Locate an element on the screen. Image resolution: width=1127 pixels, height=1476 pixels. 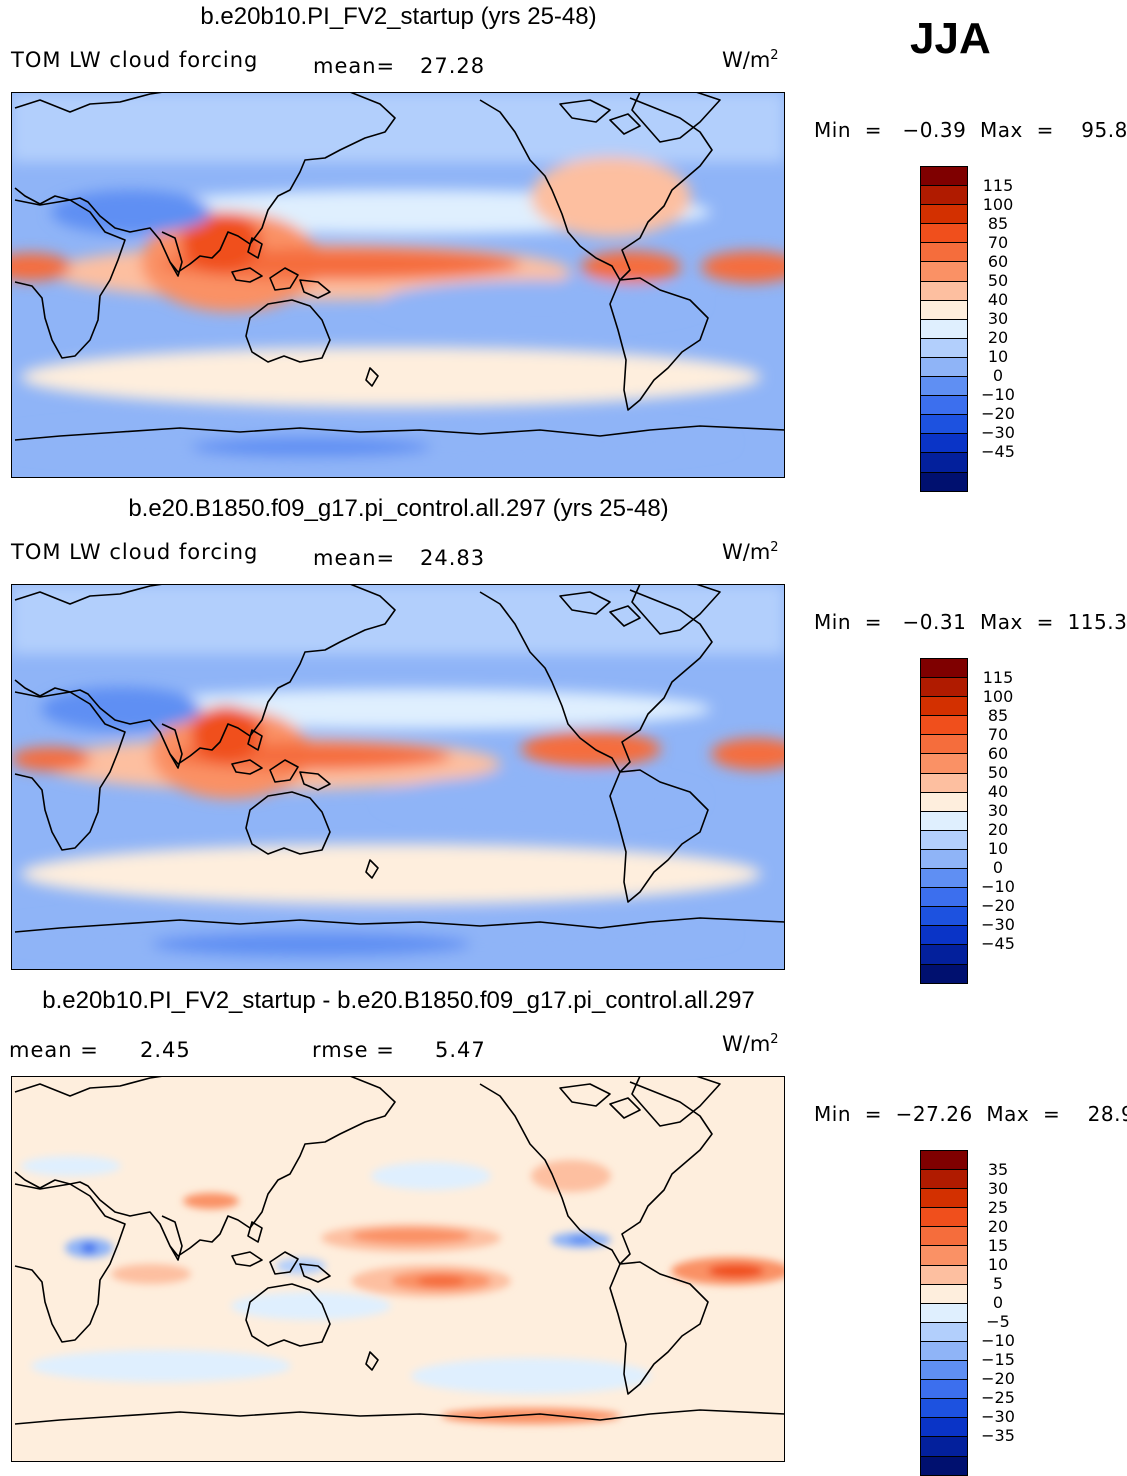
panel3-rmse-value: 5.47 is located at coordinates (460, 1050).